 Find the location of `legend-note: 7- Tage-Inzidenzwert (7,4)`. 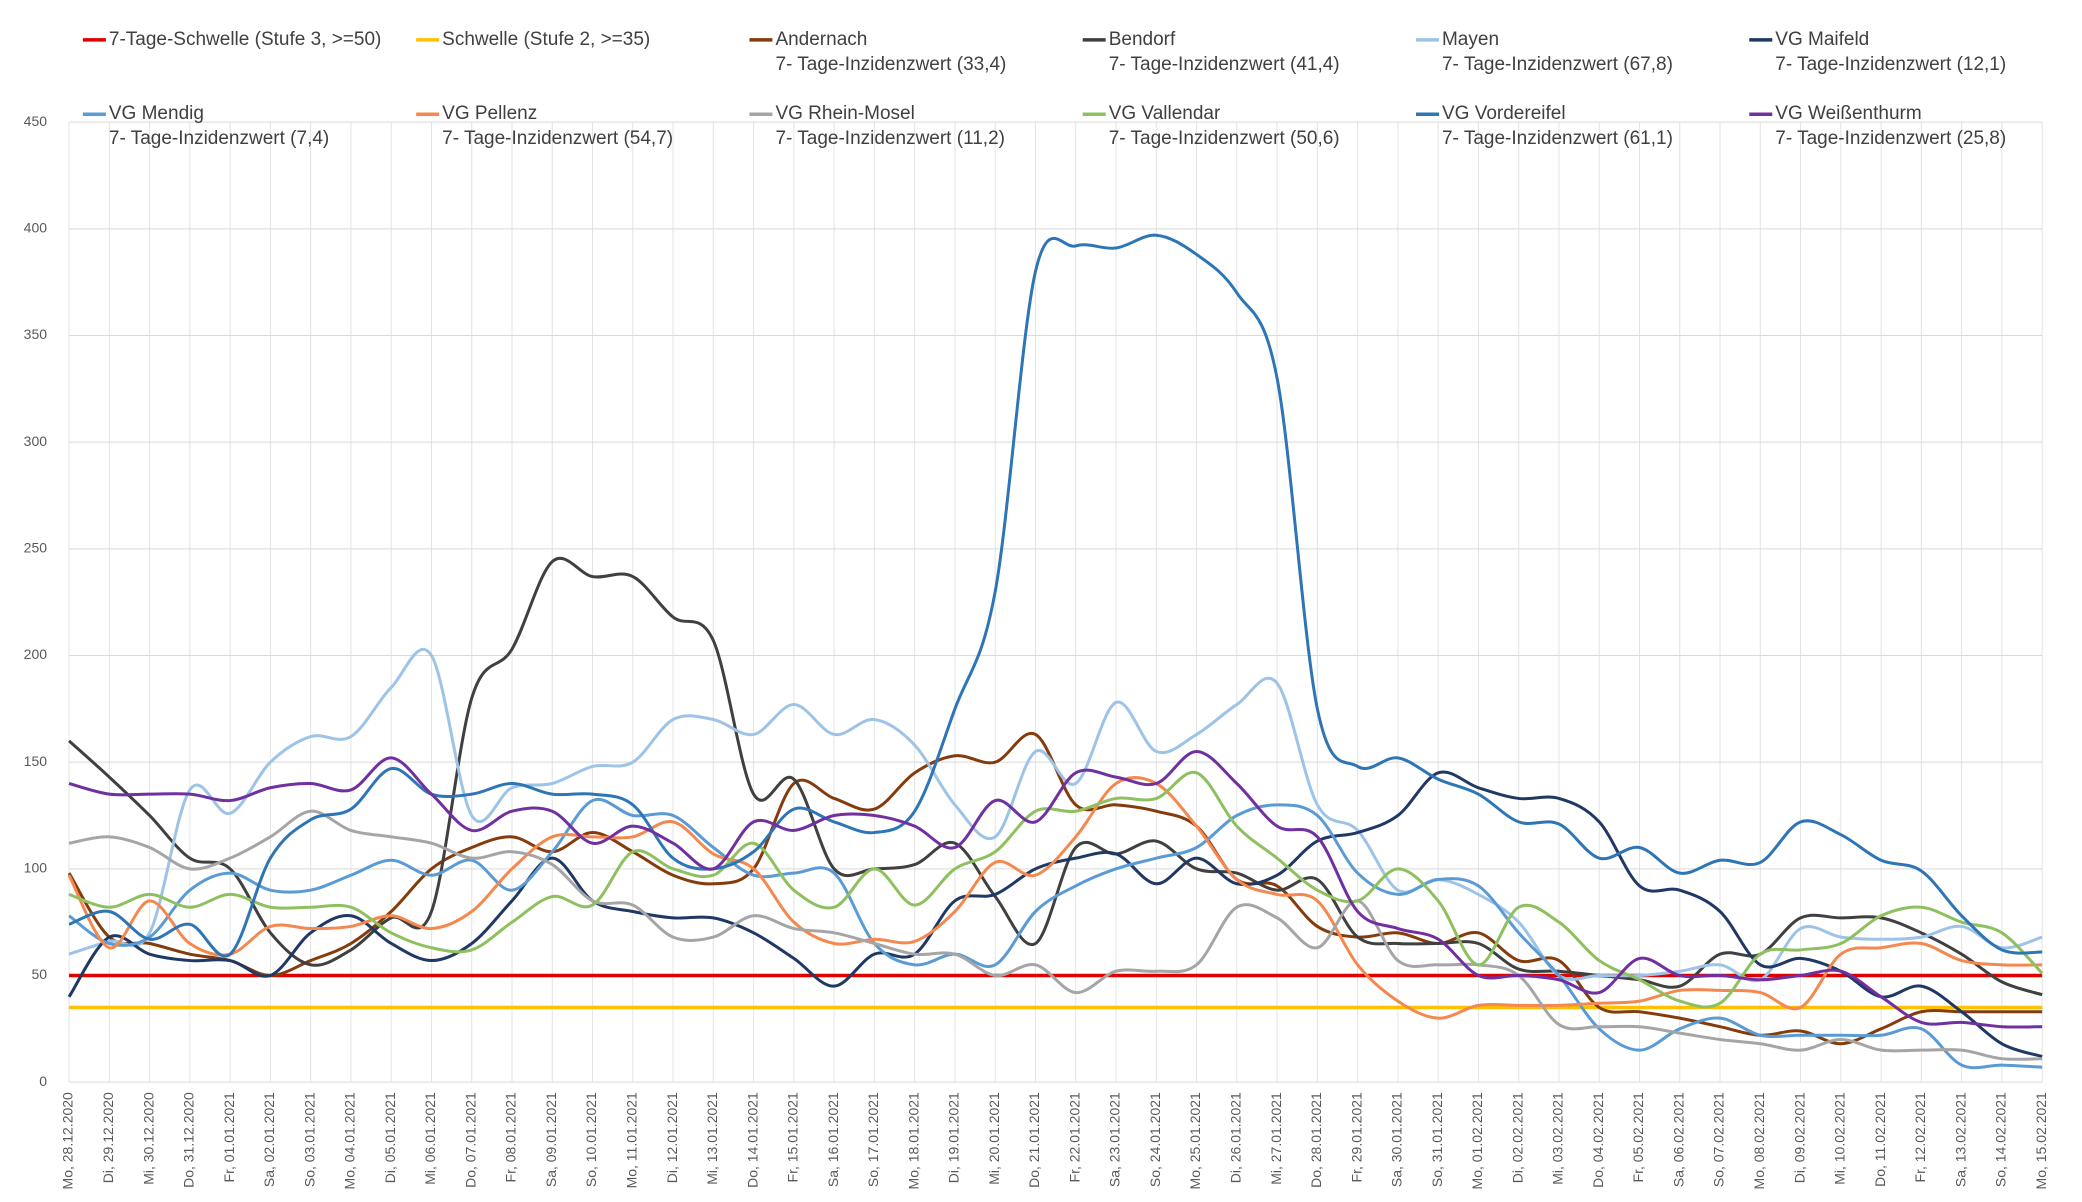

legend-note: 7- Tage-Inzidenzwert (7,4) is located at coordinates (219, 138).